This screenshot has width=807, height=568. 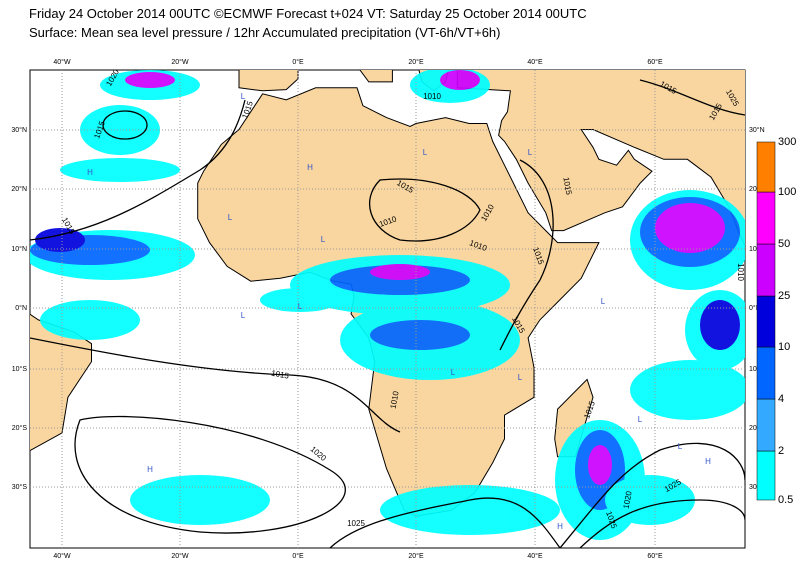 I want to click on legend-label: 50, so click(x=784, y=244).